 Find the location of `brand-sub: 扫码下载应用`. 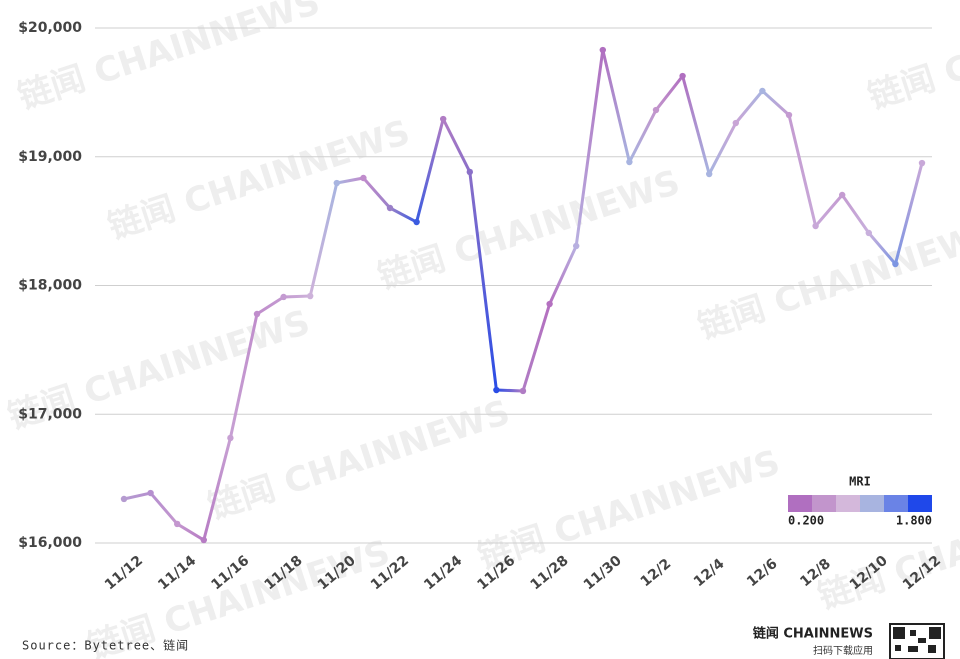

brand-sub: 扫码下载应用 is located at coordinates (843, 650).